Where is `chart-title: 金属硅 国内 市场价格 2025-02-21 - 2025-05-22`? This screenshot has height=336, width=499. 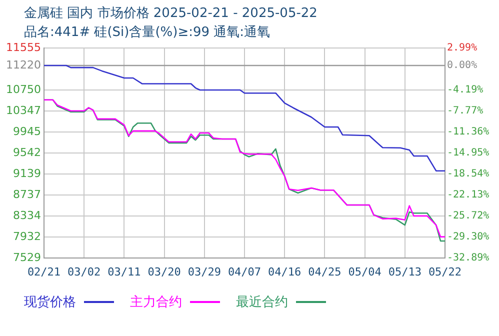
chart-title: 金属硅 国内 市场价格 2025-02-21 - 2025-05-22 is located at coordinates (171, 13).